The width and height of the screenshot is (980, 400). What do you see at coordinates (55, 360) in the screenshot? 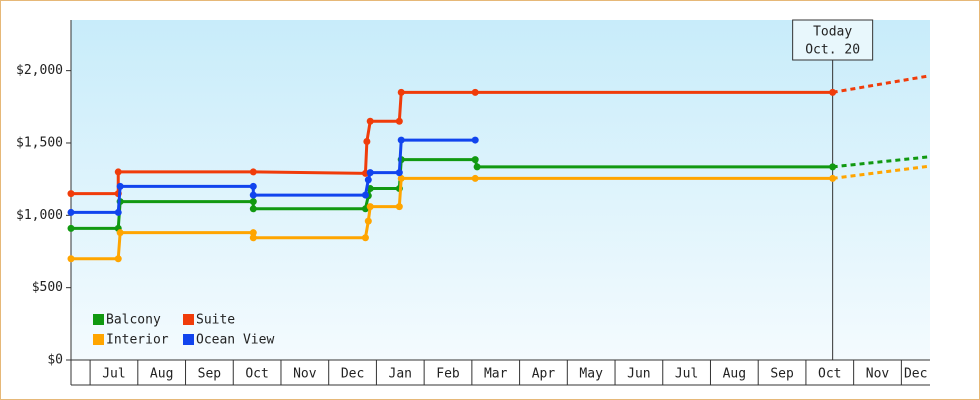
I see `y-tick-label: $0` at bounding box center [55, 360].